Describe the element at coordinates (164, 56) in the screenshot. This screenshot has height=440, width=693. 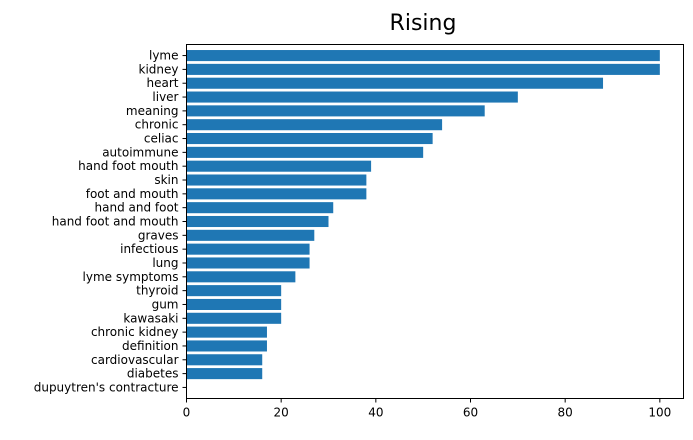
I see `category-label: lyme` at that location.